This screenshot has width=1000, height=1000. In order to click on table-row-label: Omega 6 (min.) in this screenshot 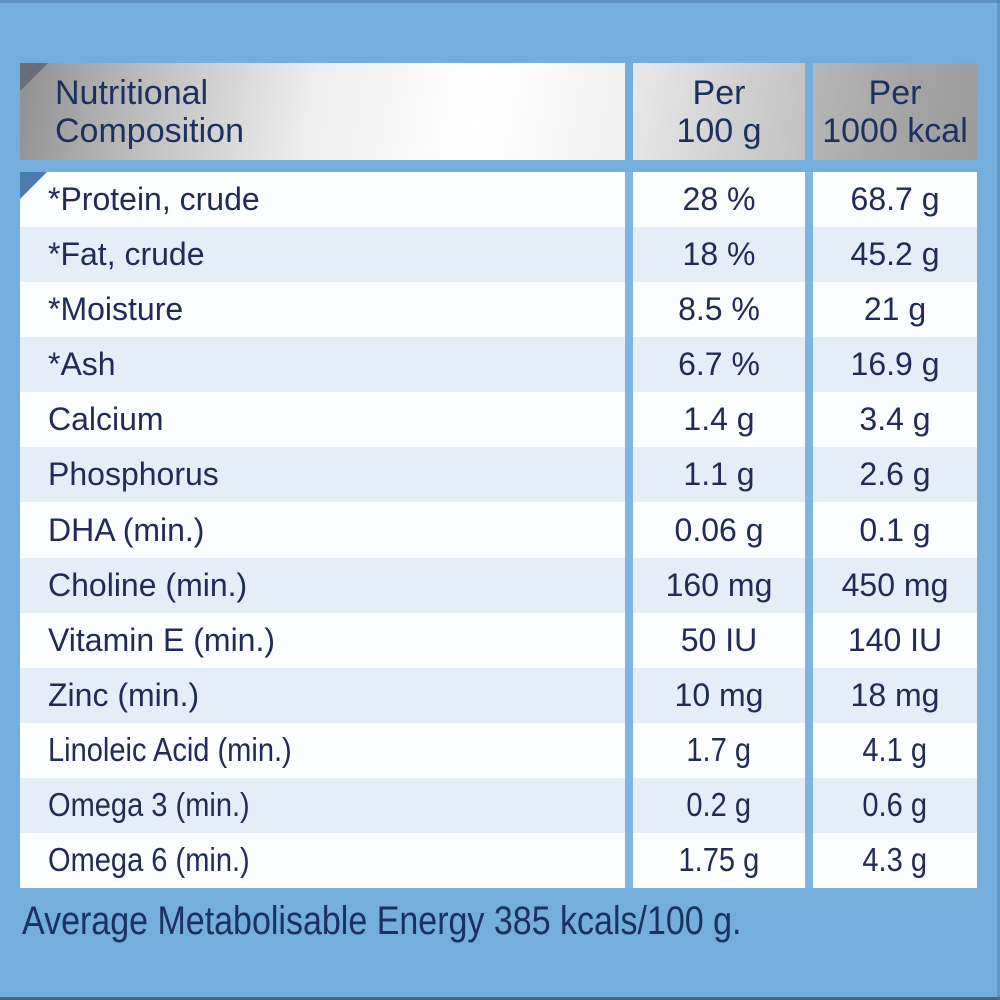, I will do `click(322, 860)`.